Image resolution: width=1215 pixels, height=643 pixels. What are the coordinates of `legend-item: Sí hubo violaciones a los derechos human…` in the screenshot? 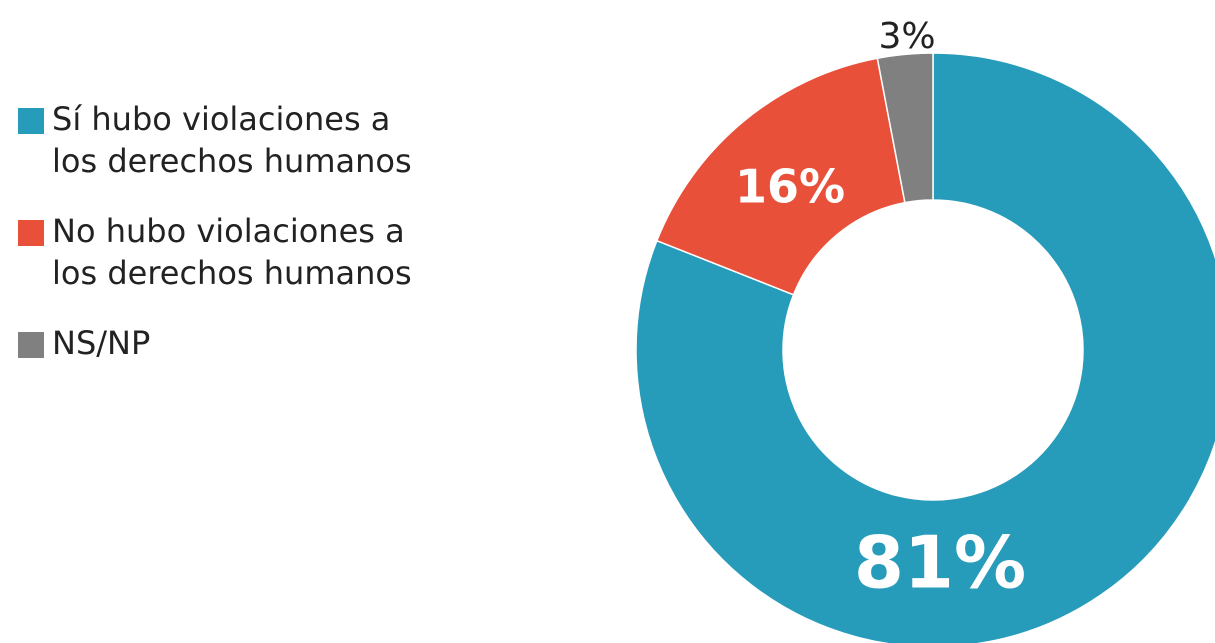 It's located at (218, 140).